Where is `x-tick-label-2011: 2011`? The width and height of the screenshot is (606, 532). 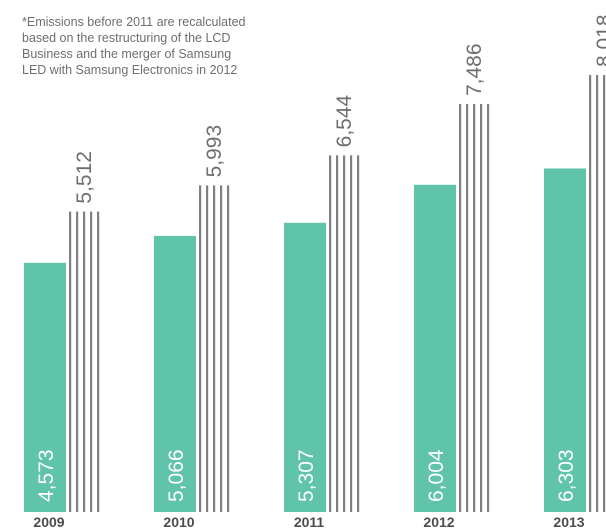 x-tick-label-2011: 2011 is located at coordinates (309, 522).